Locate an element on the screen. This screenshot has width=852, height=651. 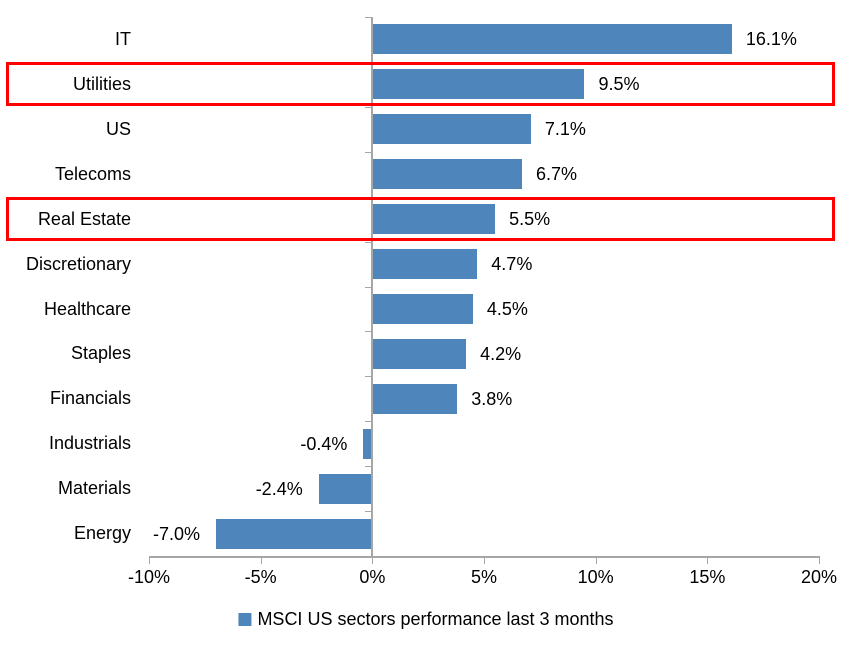
bar-discretionary is located at coordinates (425, 264).